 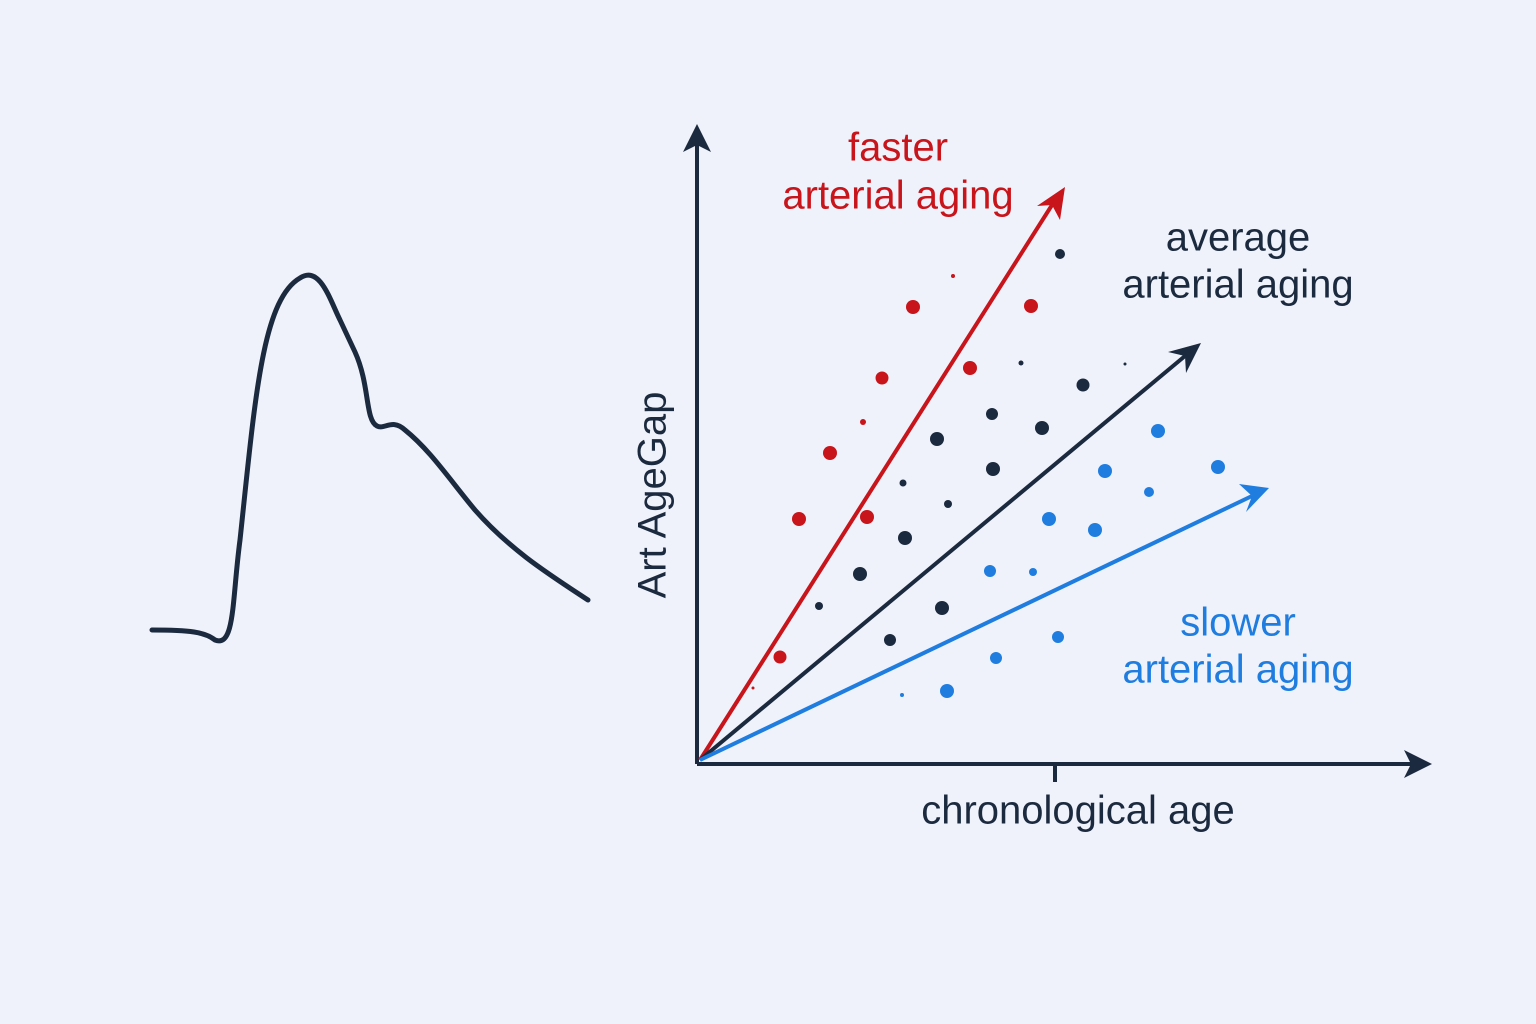 I want to click on scatter-dots, so click(x=988, y=473).